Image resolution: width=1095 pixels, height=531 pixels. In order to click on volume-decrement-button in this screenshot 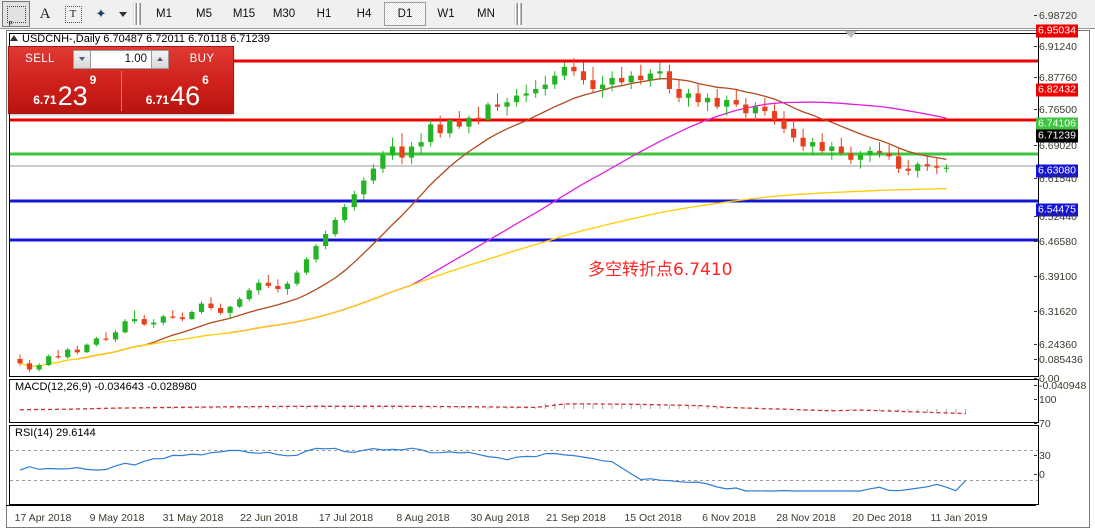, I will do `click(82, 59)`.